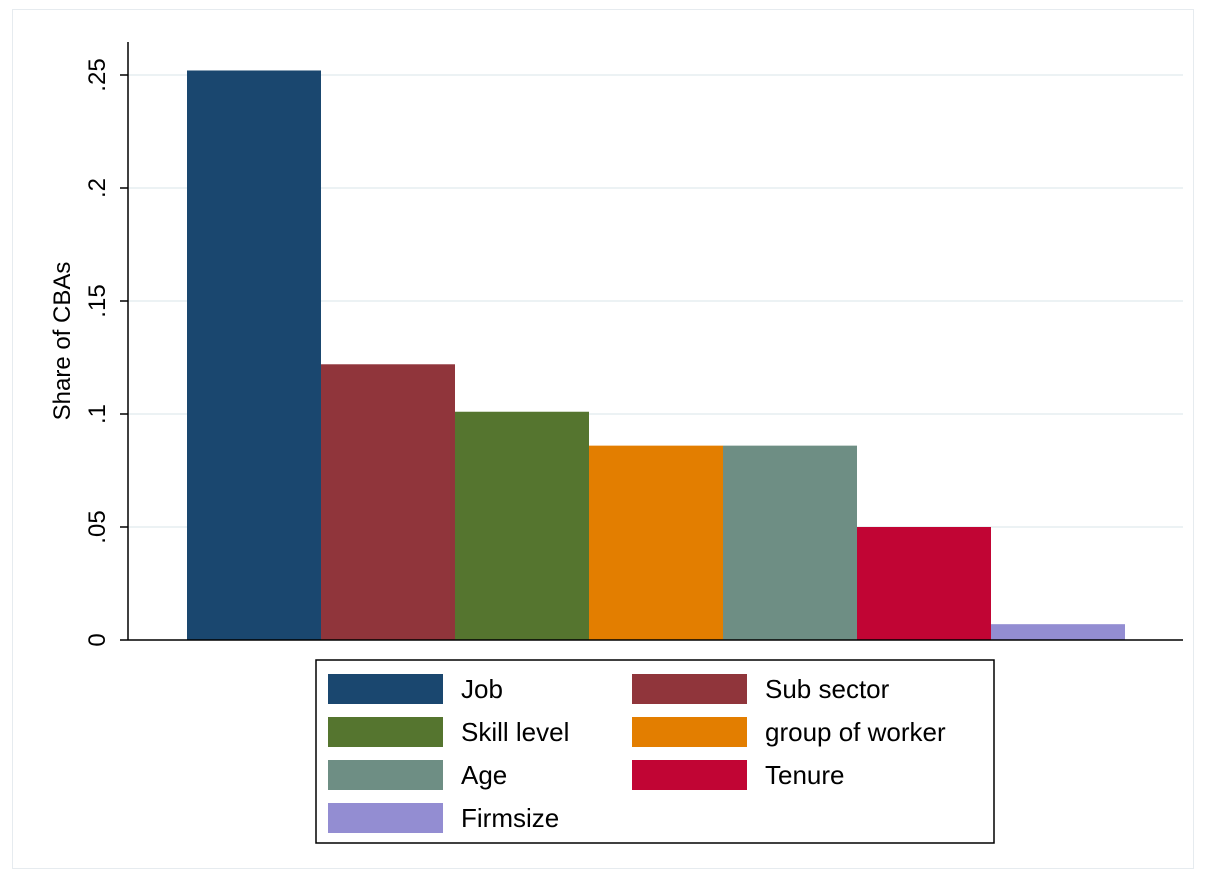 This screenshot has width=1206, height=878. What do you see at coordinates (1058, 632) in the screenshot?
I see `bar-firmsize` at bounding box center [1058, 632].